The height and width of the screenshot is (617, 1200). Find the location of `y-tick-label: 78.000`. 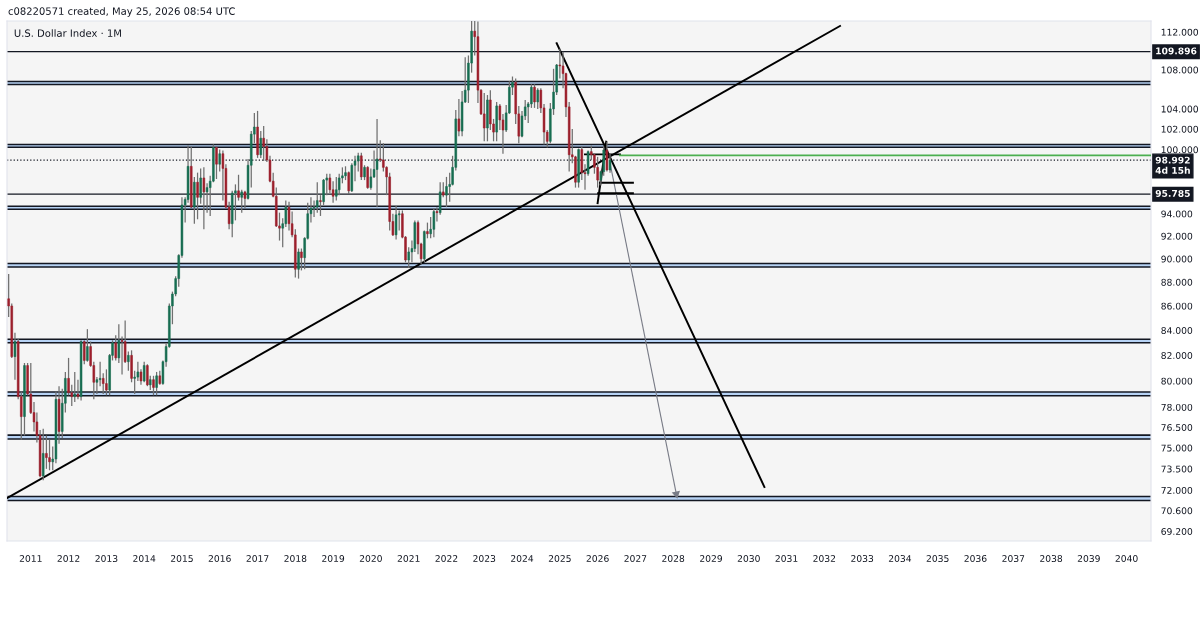

y-tick-label: 78.000 is located at coordinates (1177, 407).